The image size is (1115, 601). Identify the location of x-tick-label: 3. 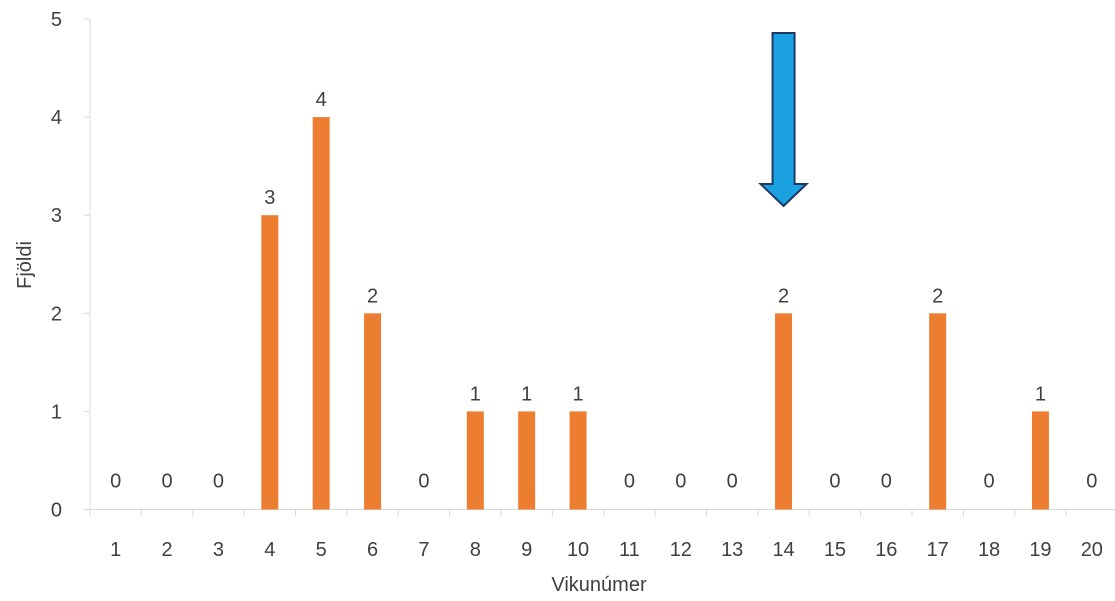
(218, 550).